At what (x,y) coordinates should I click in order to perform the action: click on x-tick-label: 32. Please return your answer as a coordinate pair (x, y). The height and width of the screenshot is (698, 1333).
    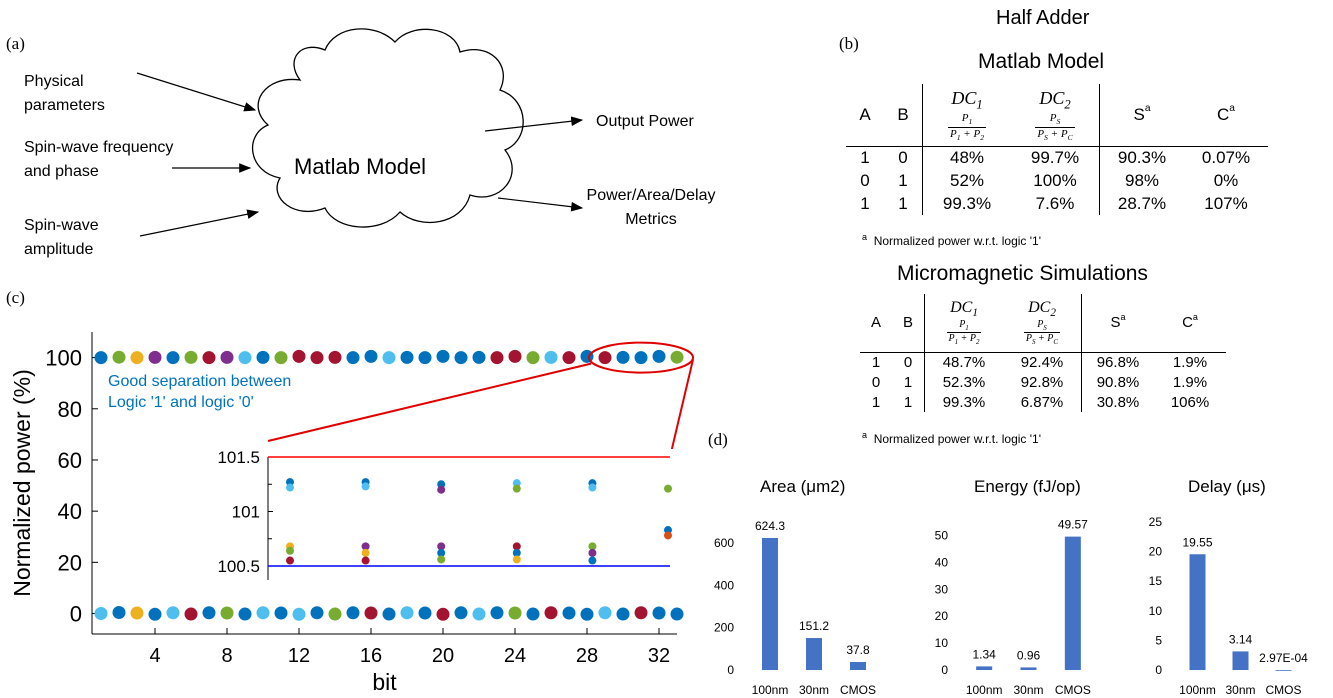
    Looking at the image, I should click on (659, 656).